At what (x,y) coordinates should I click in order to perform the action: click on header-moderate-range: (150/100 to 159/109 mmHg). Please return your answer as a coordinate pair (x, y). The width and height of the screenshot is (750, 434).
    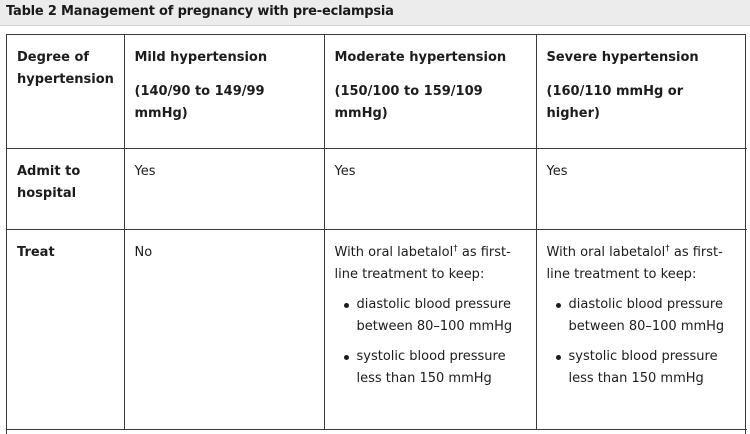
    Looking at the image, I should click on (408, 102).